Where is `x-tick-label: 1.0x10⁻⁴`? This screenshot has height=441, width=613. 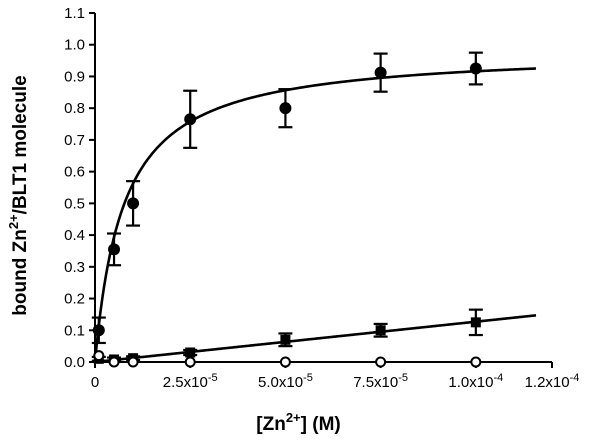
x-tick-label: 1.0x10⁻⁴ is located at coordinates (475, 381).